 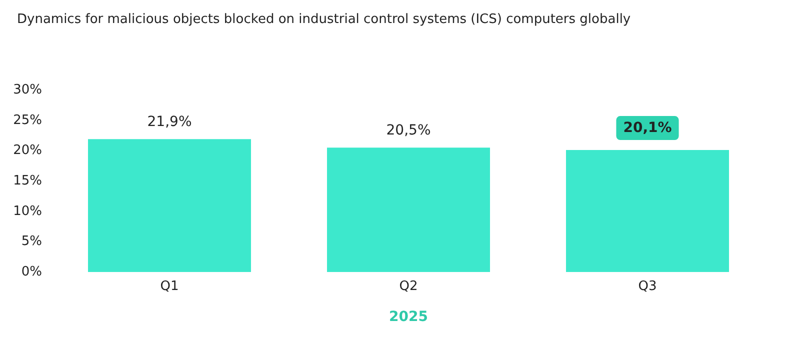 What do you see at coordinates (31, 242) in the screenshot?
I see `y-tick-label: 5%` at bounding box center [31, 242].